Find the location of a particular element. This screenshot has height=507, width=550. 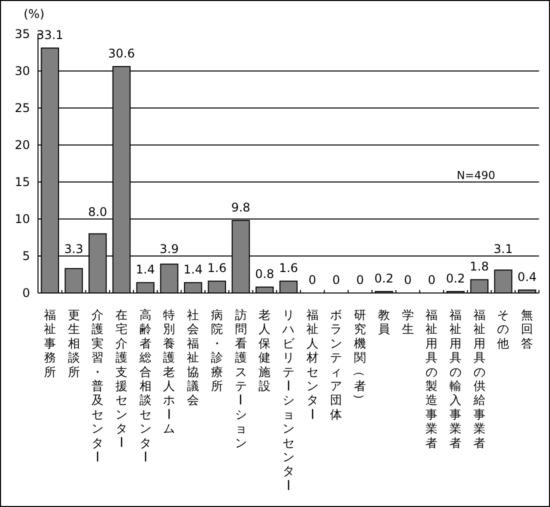

x-tick-label: リハビリテーションセンター is located at coordinates (288, 399).